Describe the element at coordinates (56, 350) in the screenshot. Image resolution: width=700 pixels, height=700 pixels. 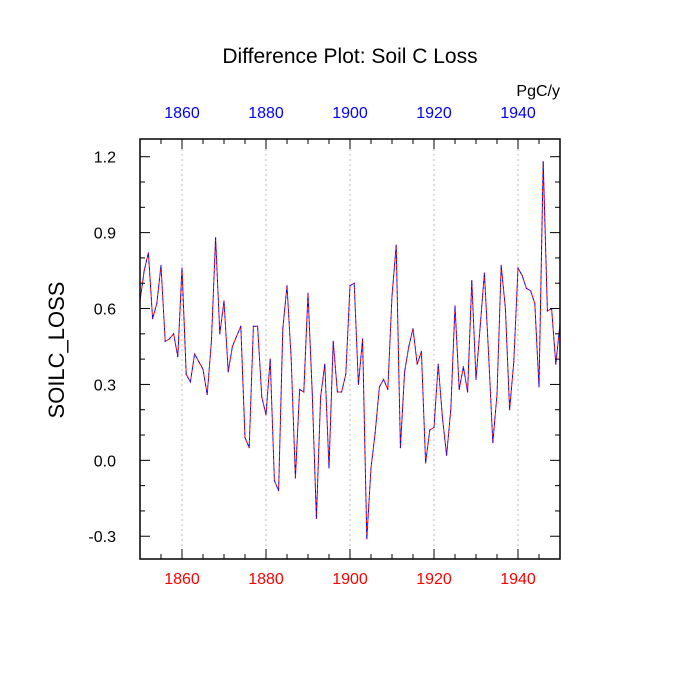
I see `y-axis-label: SOILC_LOSS` at that location.